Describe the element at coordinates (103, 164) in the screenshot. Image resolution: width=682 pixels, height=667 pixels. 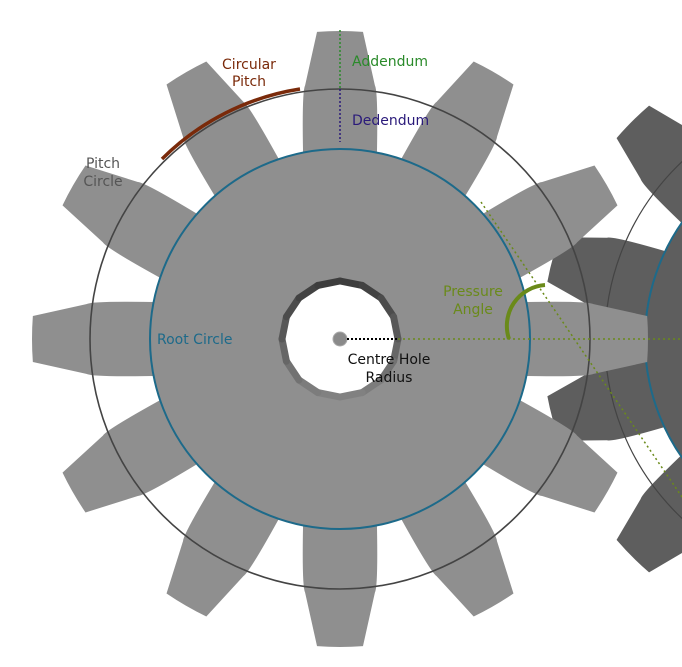
I see `pitch-circle-label-line1: Pitch` at that location.